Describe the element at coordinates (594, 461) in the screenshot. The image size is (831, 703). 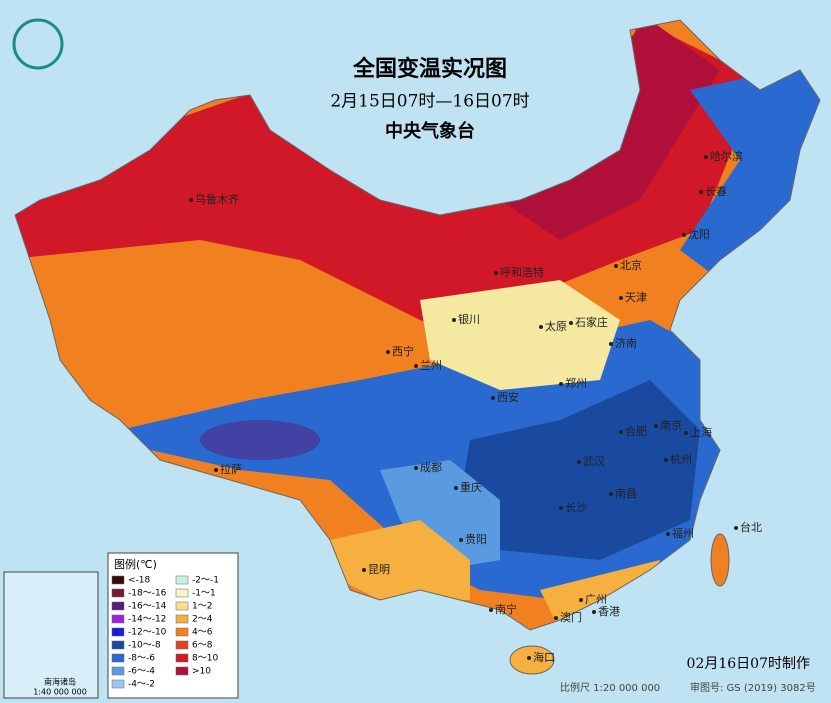
I see `city-label: 武汉` at that location.